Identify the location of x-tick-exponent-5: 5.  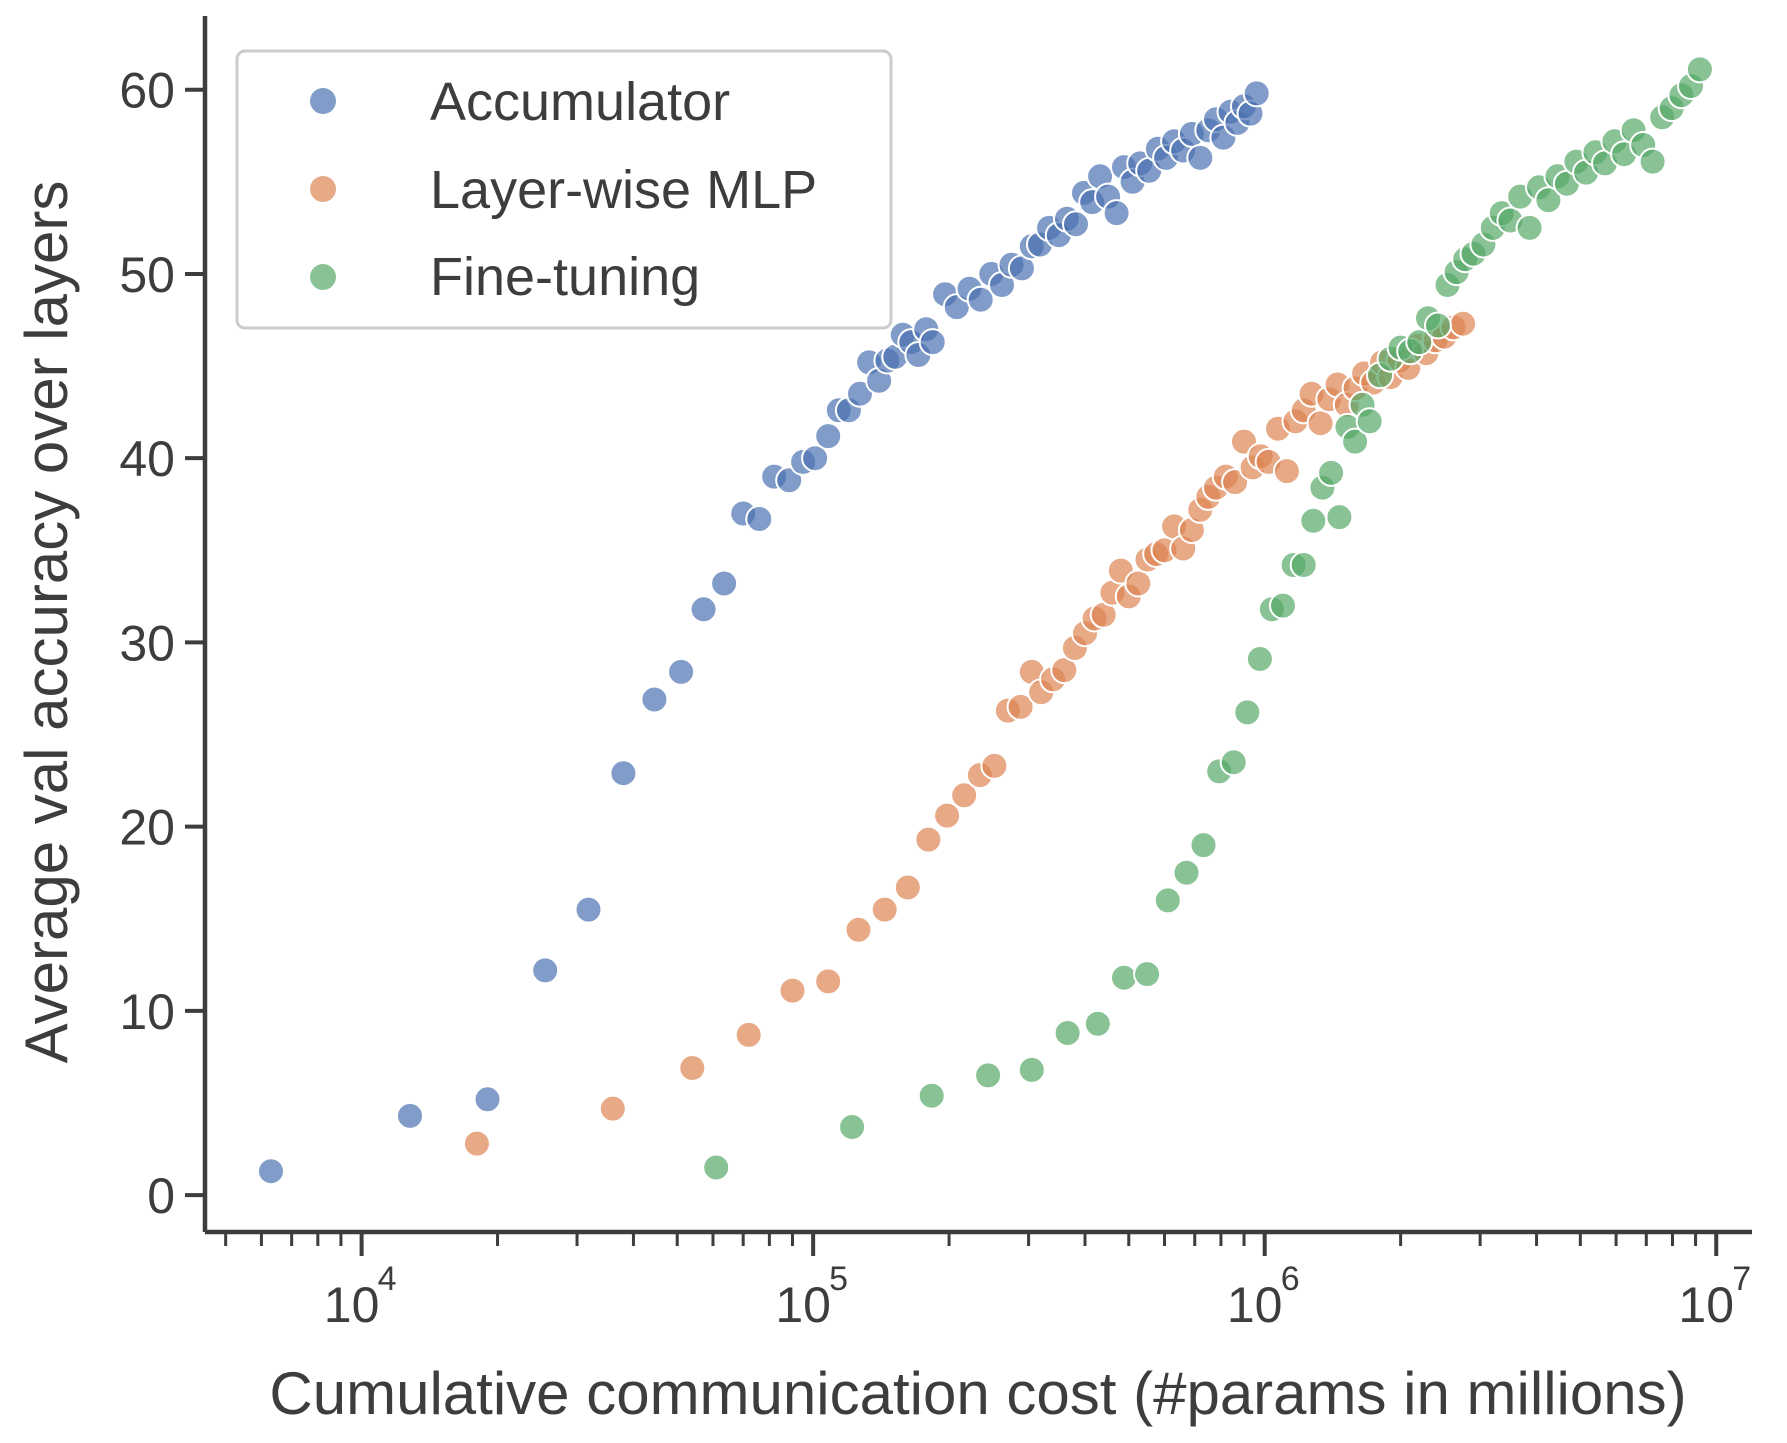
(838, 1279).